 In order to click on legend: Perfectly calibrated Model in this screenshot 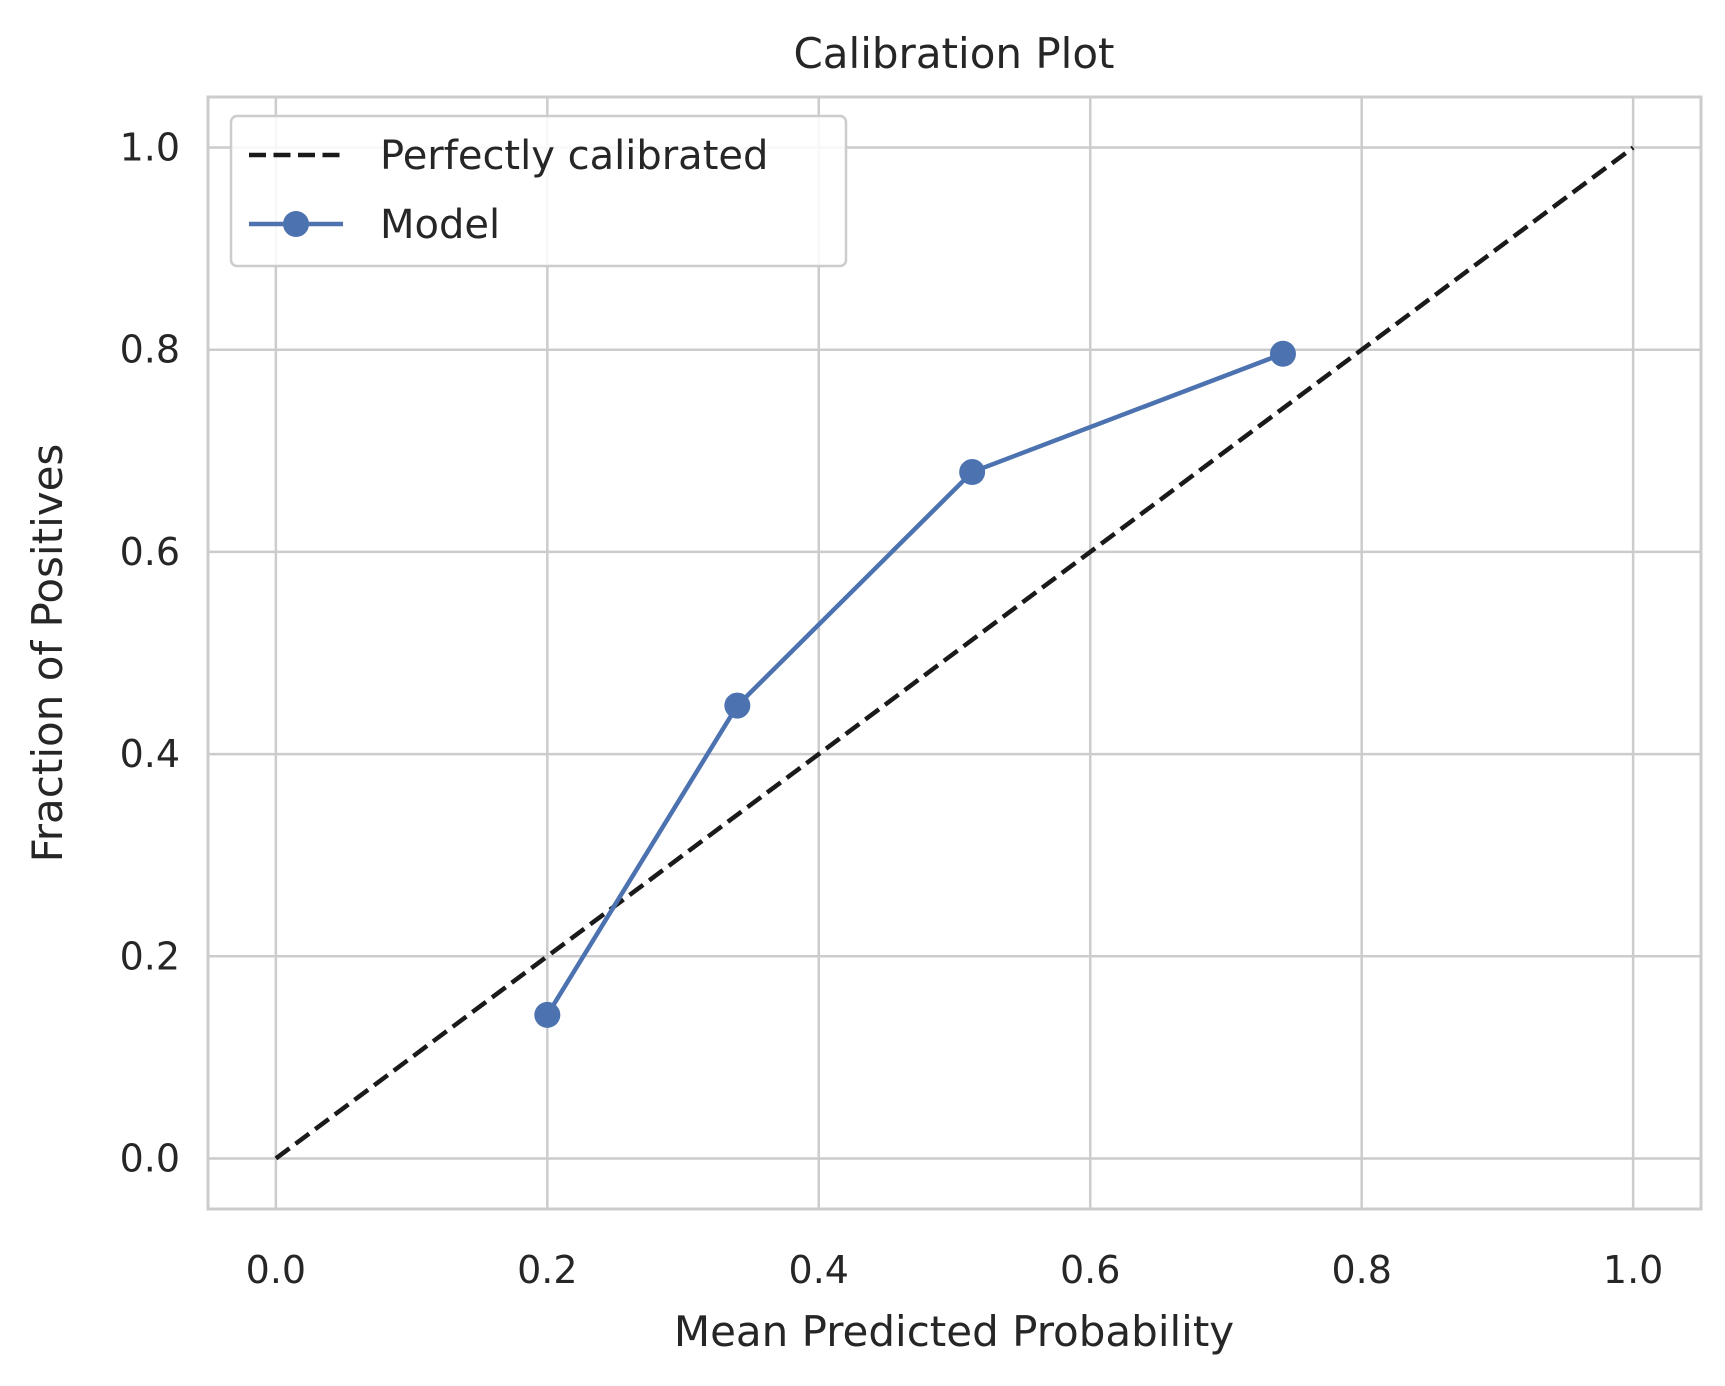, I will do `click(538, 191)`.